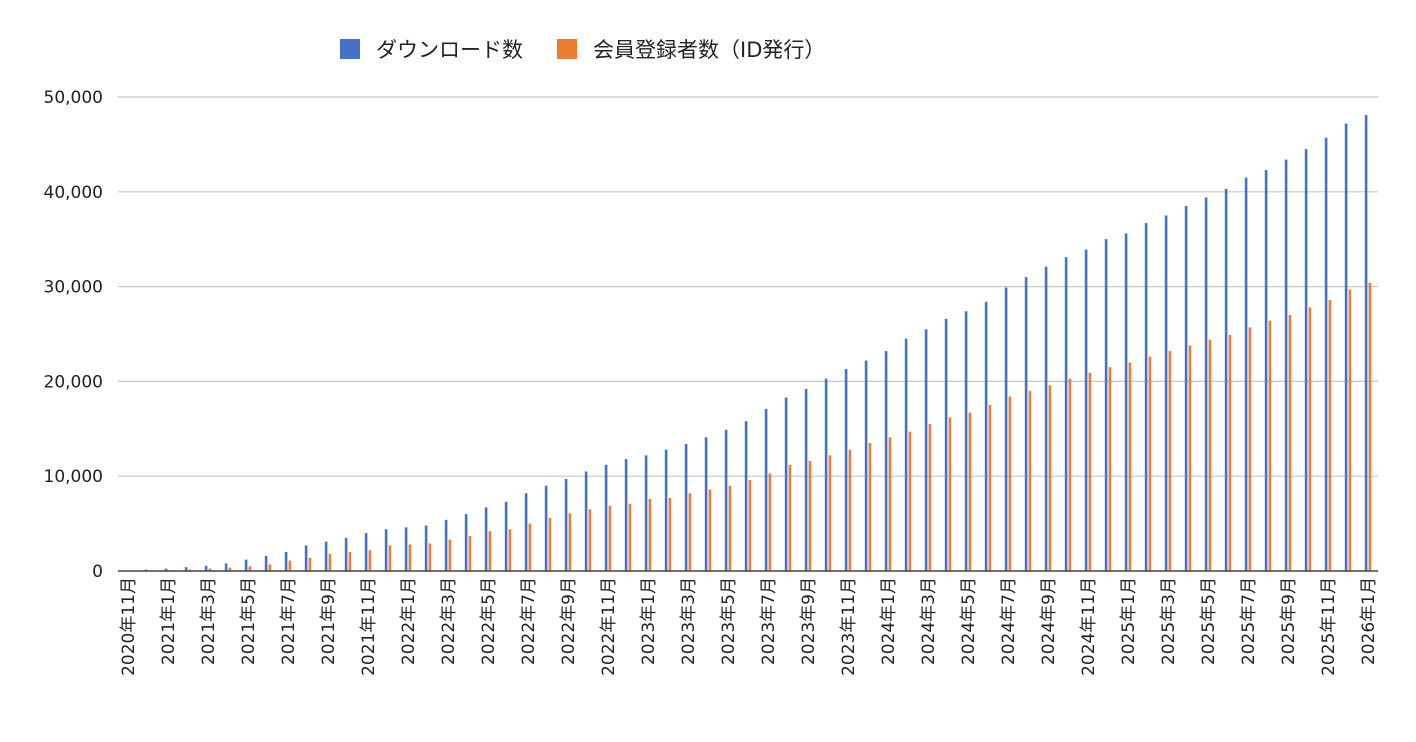 Image resolution: width=1416 pixels, height=742 pixels. Describe the element at coordinates (529, 621) in the screenshot. I see `x-tick-label: 2022年7月` at that location.